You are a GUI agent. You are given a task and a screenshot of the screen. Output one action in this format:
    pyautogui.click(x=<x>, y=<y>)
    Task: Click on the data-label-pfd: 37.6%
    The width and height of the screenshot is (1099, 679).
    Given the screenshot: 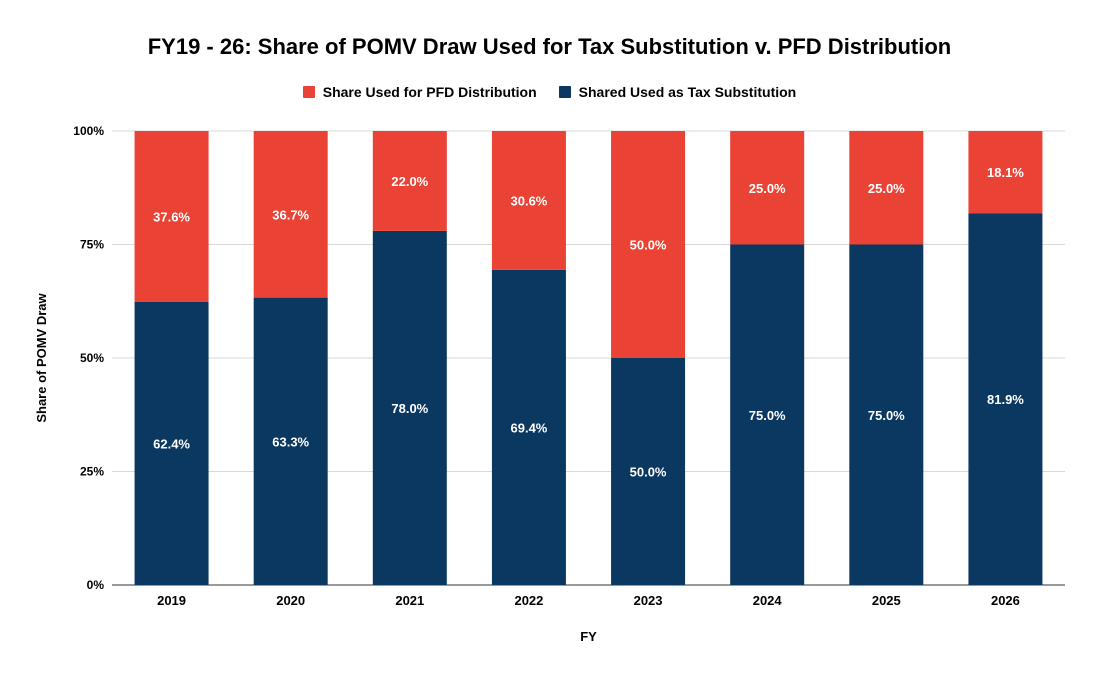 What is the action you would take?
    pyautogui.click(x=171, y=216)
    